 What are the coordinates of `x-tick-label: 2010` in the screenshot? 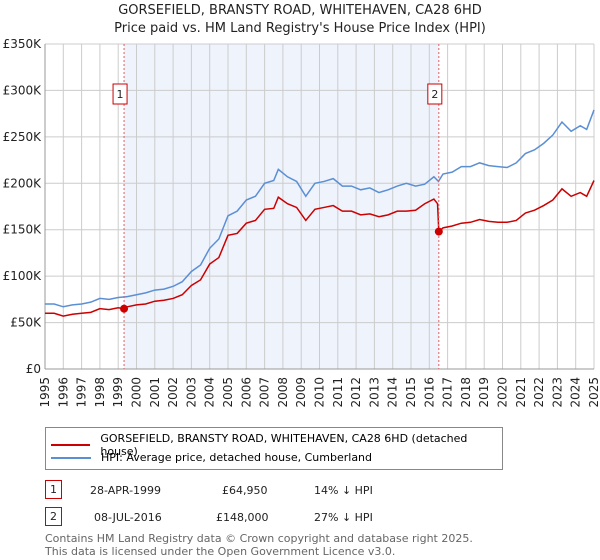 It's located at (320, 392).